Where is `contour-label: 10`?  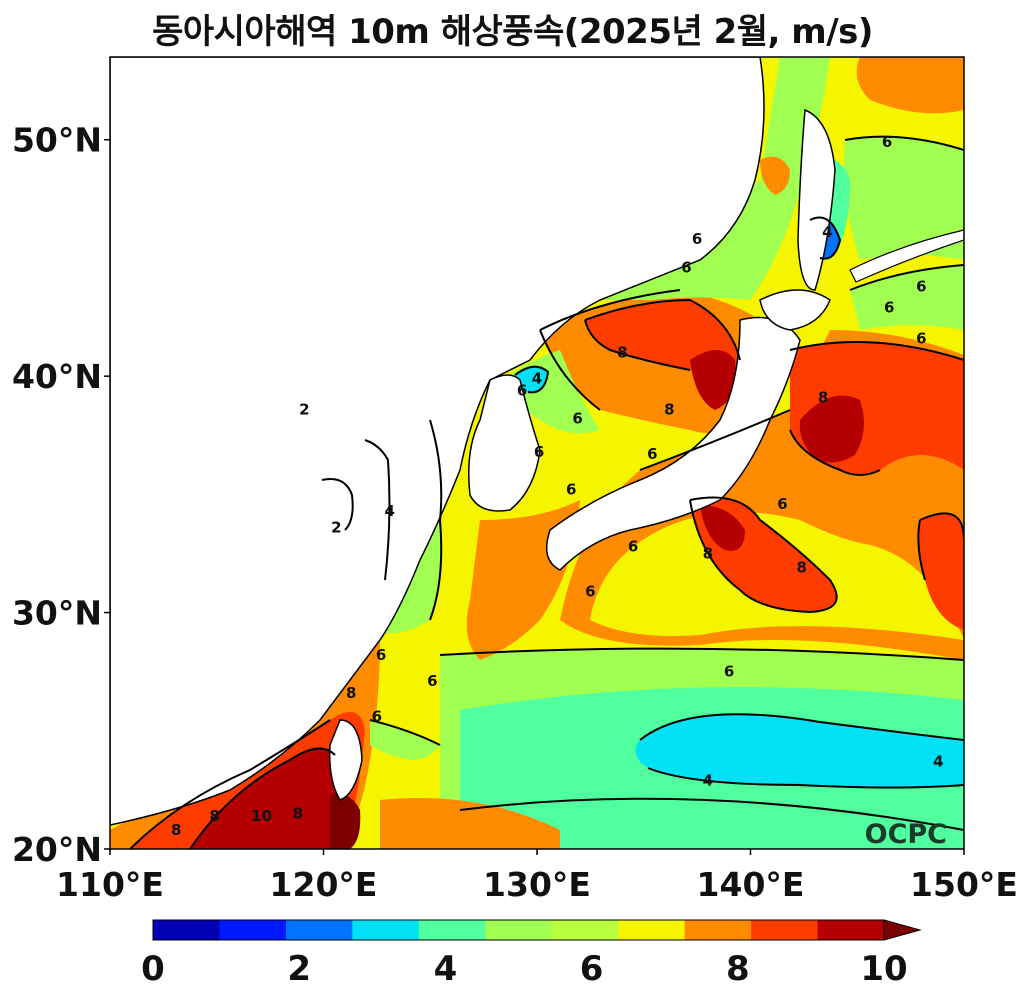 contour-label: 10 is located at coordinates (261, 816).